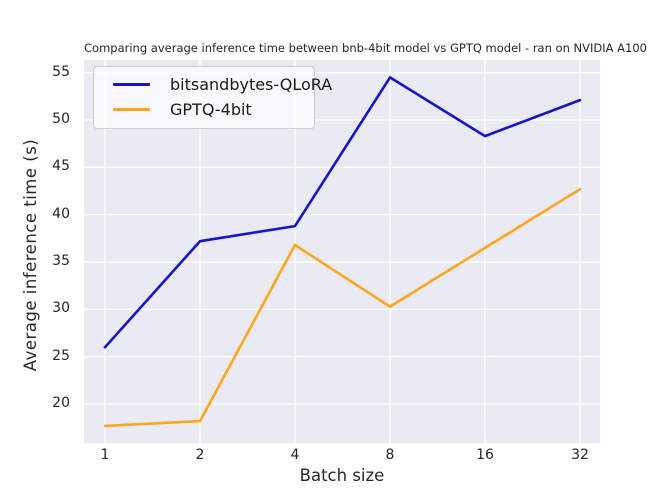  What do you see at coordinates (390, 455) in the screenshot?
I see `x-tick-label: 8` at bounding box center [390, 455].